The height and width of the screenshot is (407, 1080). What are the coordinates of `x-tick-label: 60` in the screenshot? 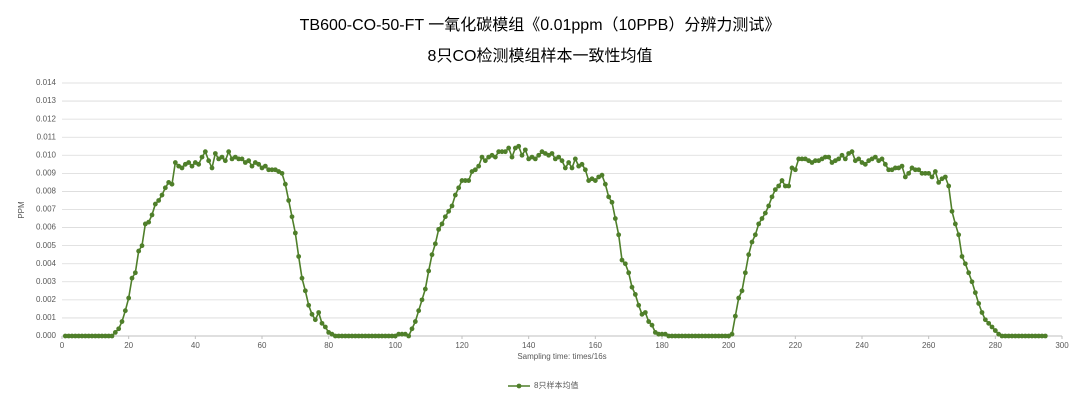 It's located at (262, 345).